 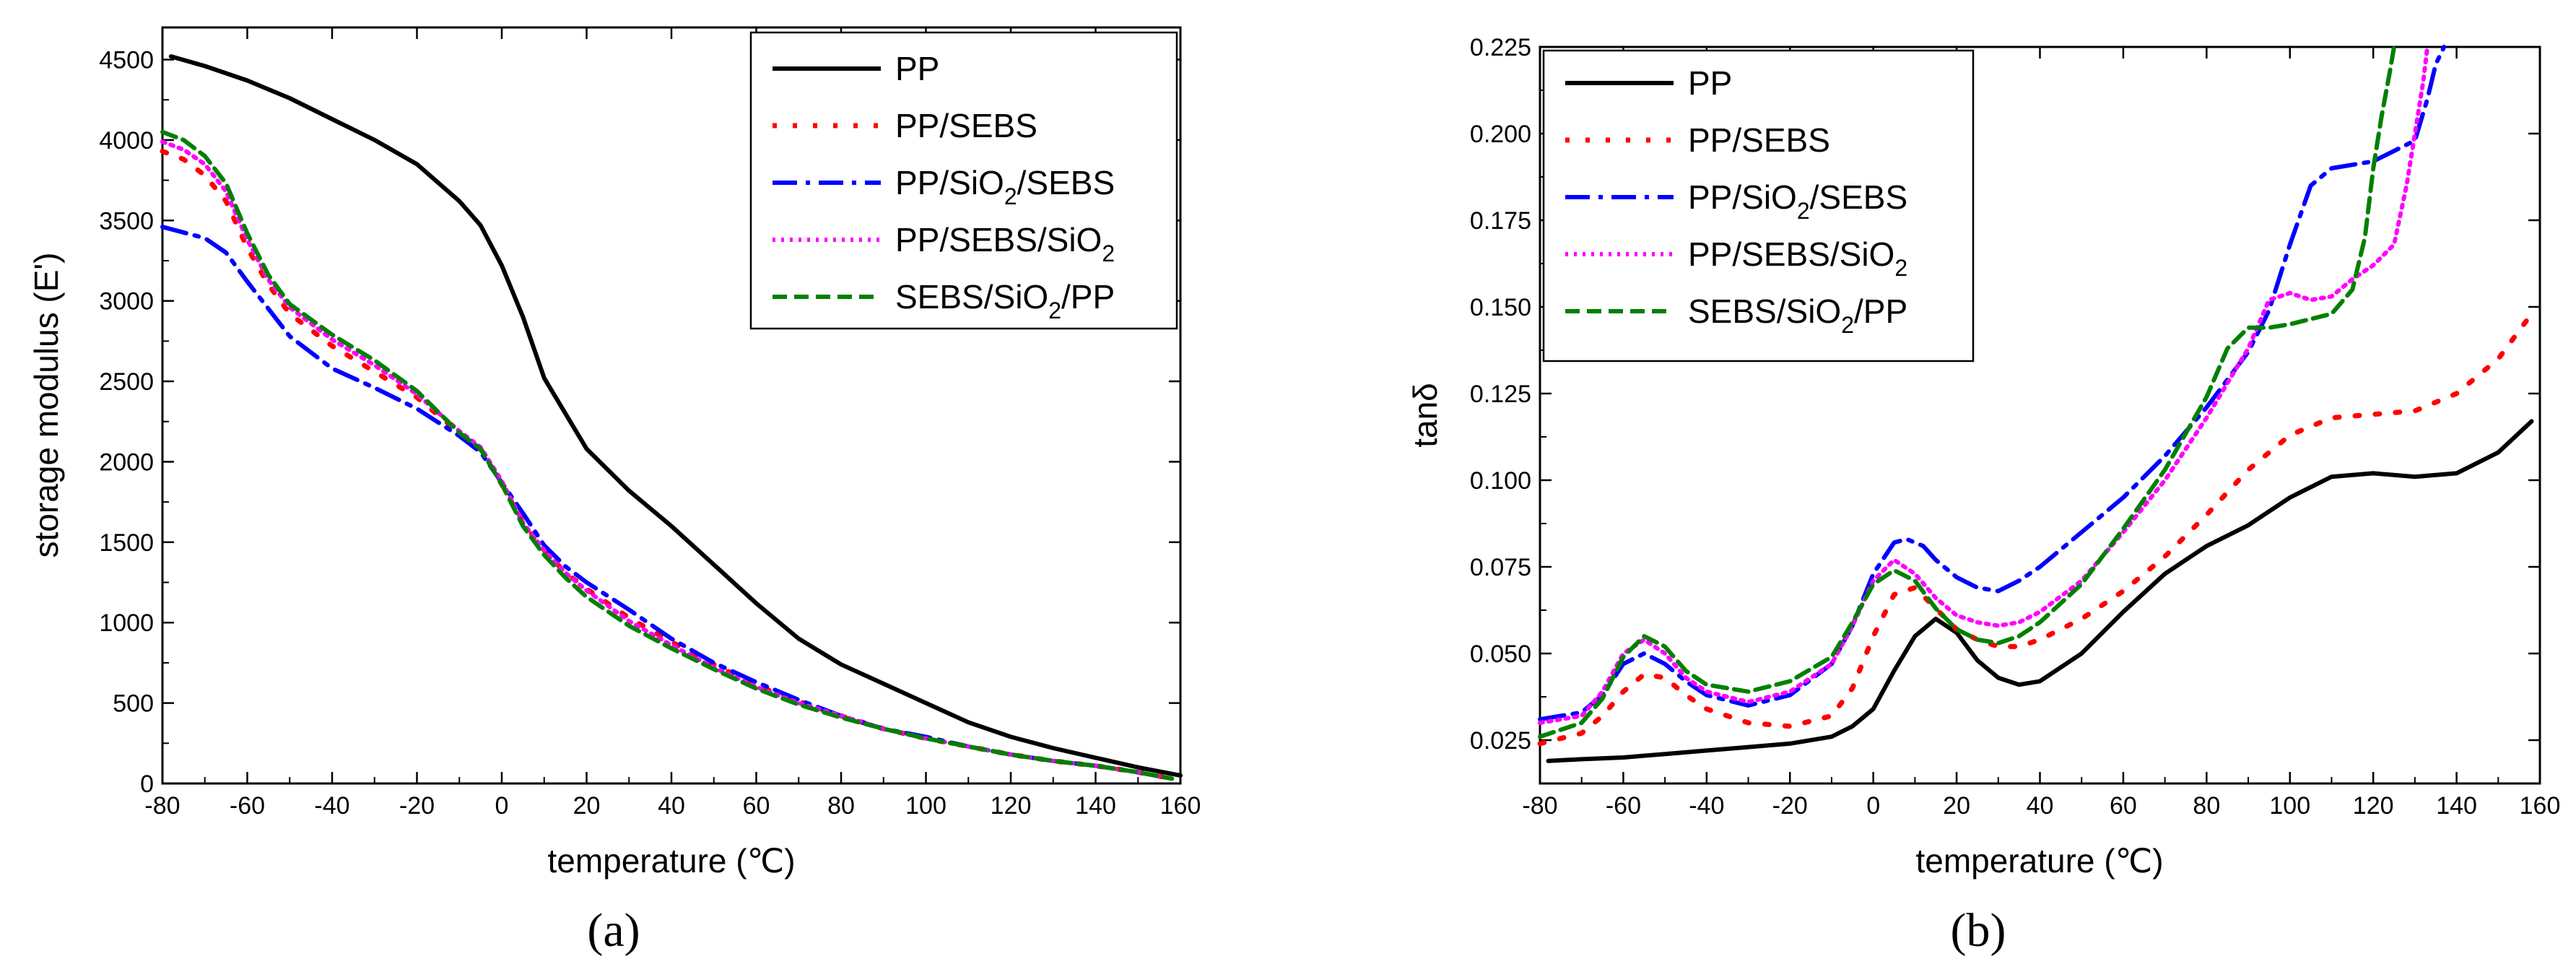 What do you see at coordinates (1500, 47) in the screenshot?
I see `y-tick-label: 0.225` at bounding box center [1500, 47].